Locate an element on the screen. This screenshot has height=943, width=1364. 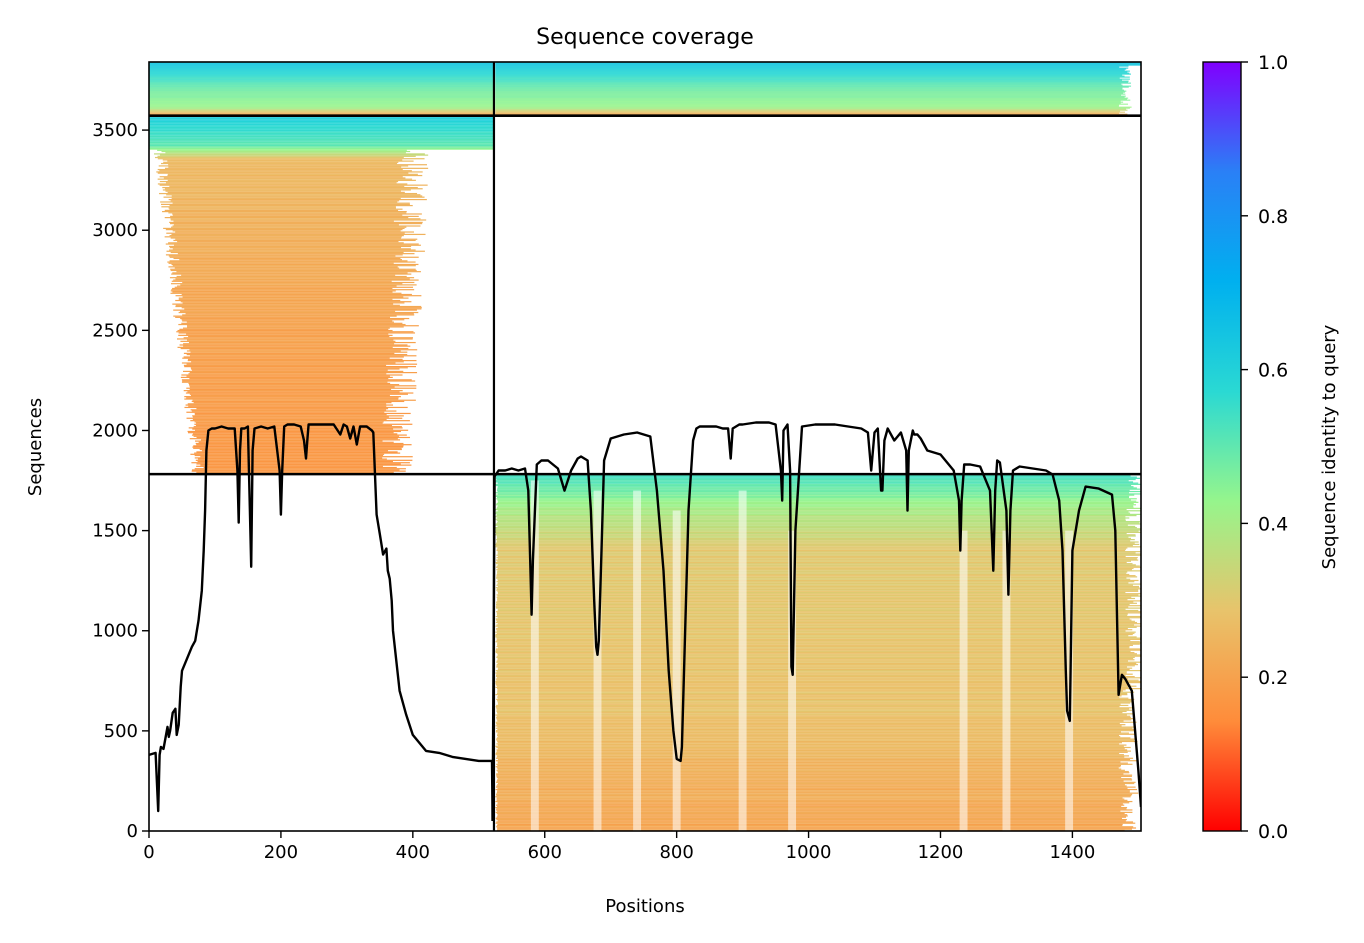
gap-streak is located at coordinates (963, 680).